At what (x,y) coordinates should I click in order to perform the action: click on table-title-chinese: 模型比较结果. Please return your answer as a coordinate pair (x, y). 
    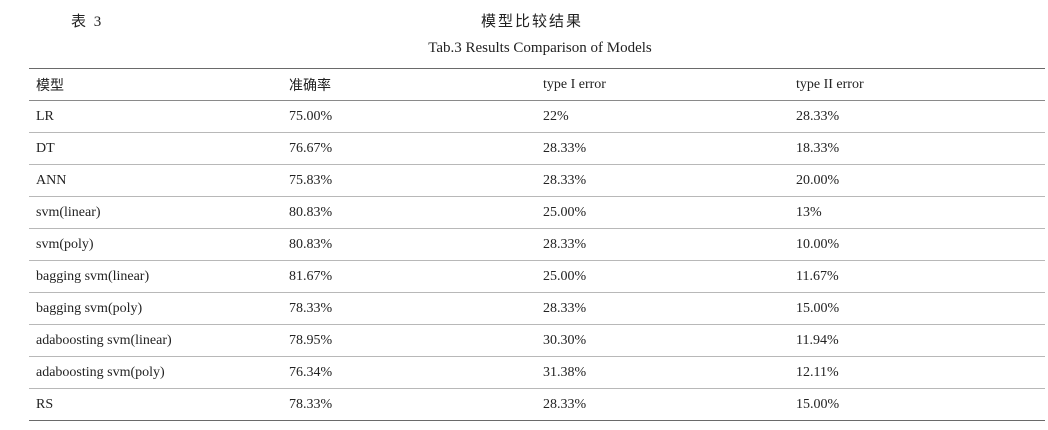
    Looking at the image, I should click on (531, 22).